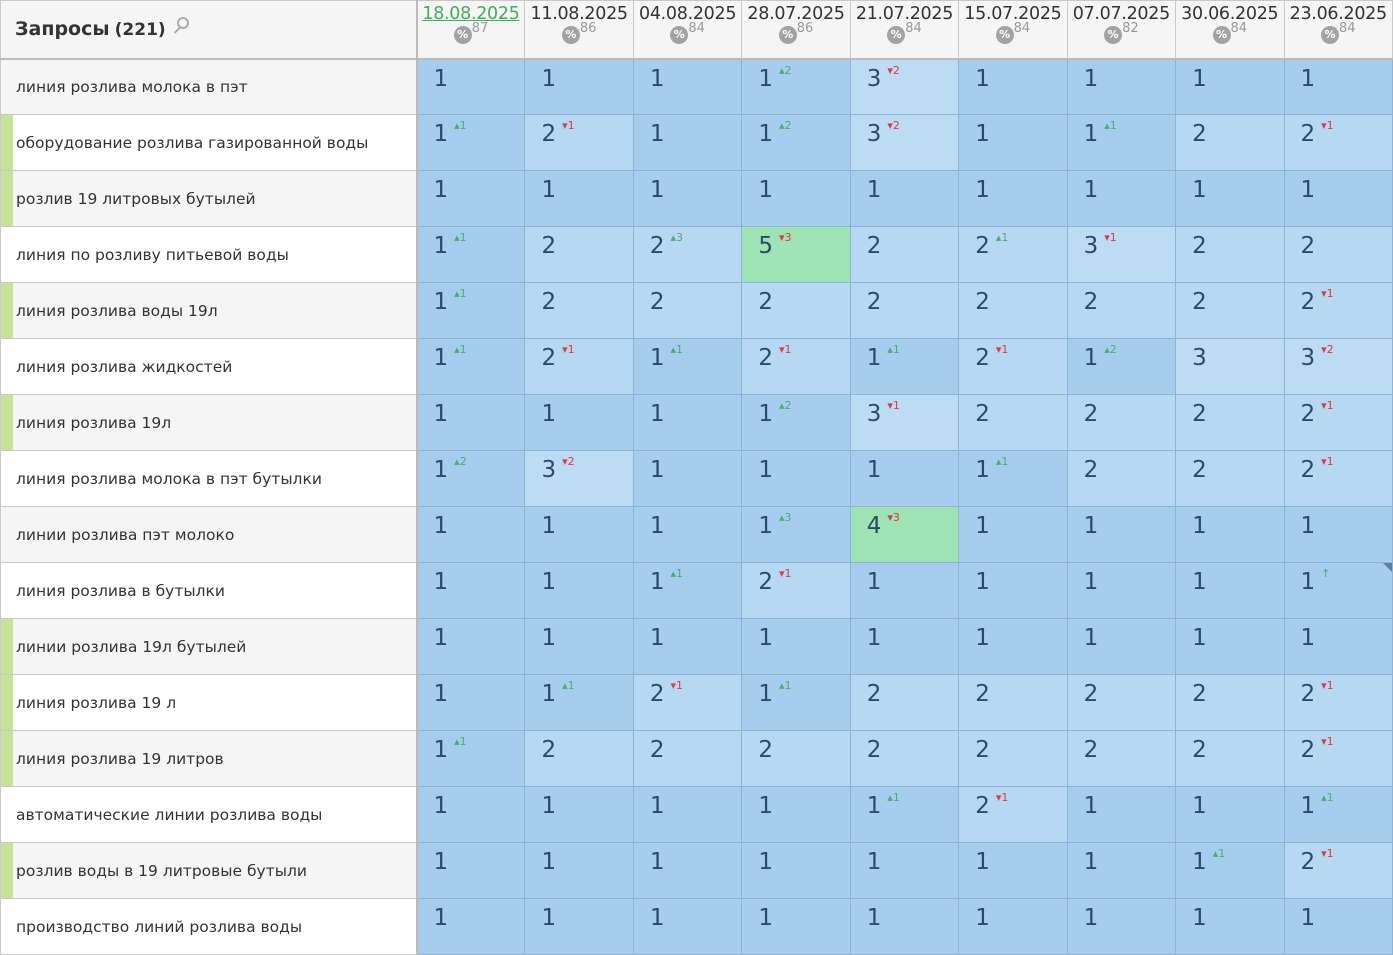  Describe the element at coordinates (182, 23) in the screenshot. I see `search-icon` at that location.